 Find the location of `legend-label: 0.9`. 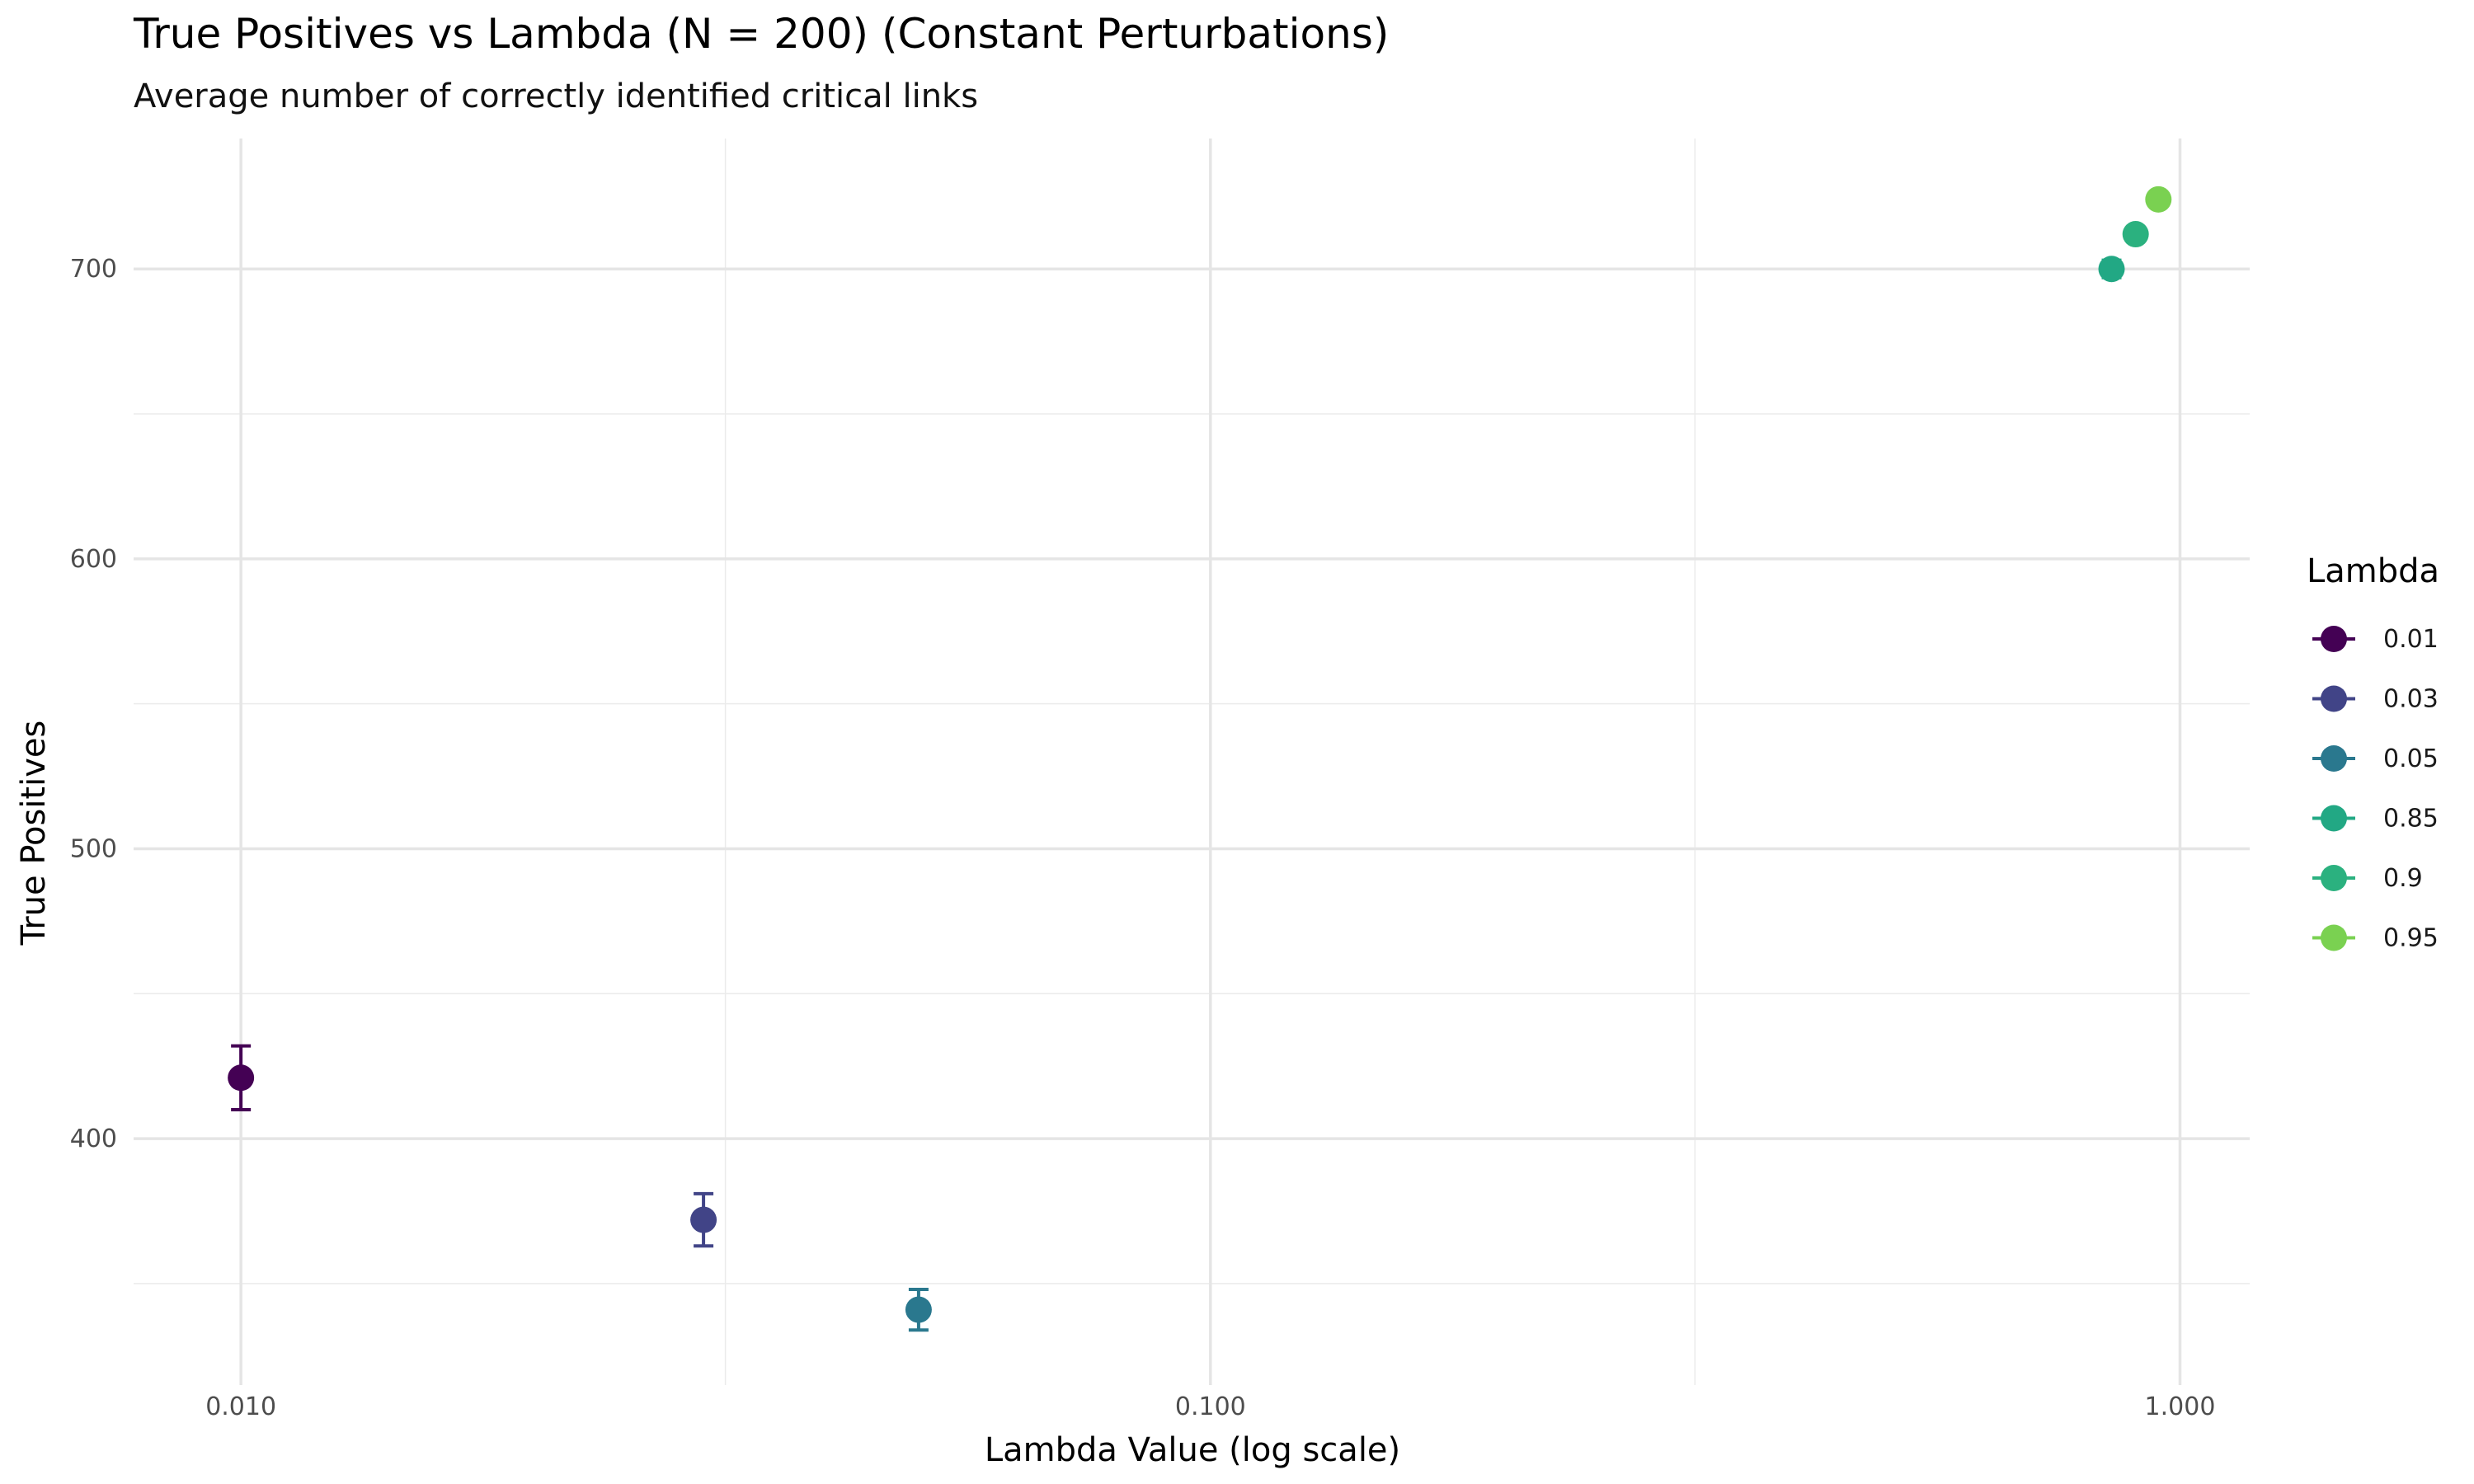

legend-label: 0.9 is located at coordinates (2403, 878).